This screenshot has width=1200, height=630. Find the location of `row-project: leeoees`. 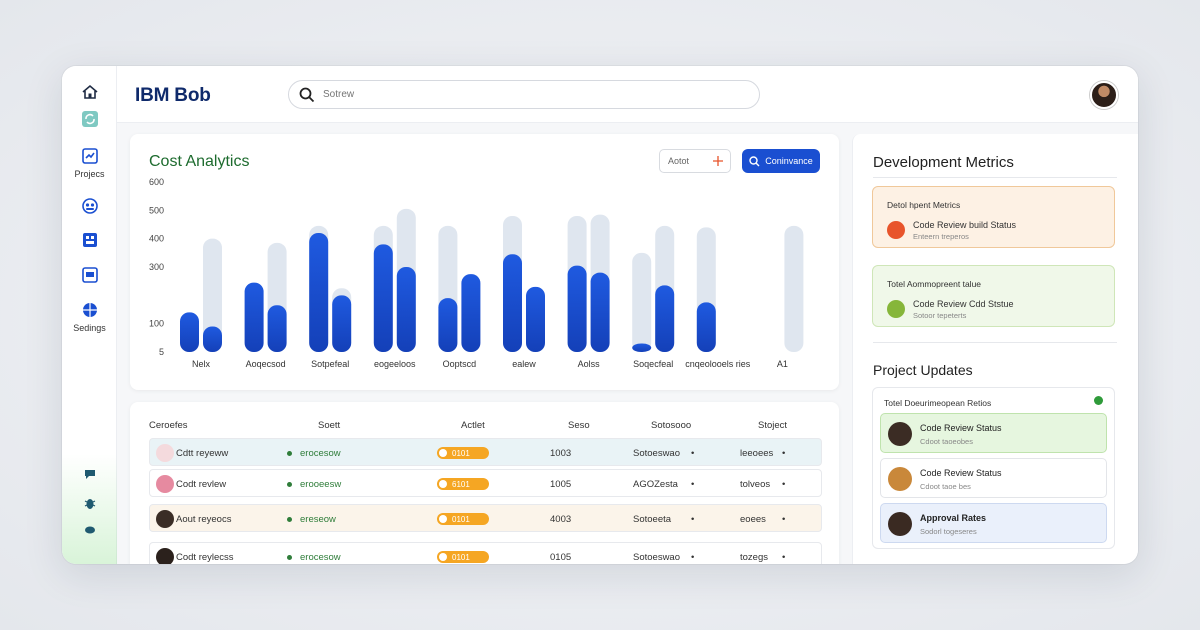

row-project: leeoees is located at coordinates (757, 453).